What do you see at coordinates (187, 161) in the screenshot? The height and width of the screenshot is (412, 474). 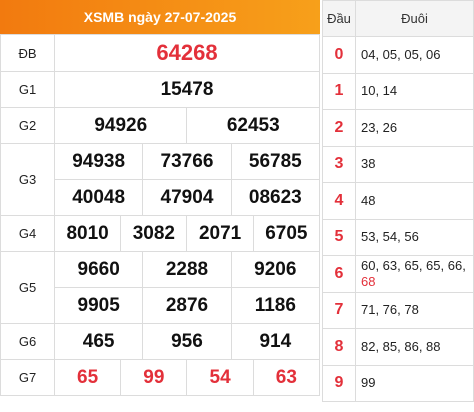 I see `g3-number: 73766` at bounding box center [187, 161].